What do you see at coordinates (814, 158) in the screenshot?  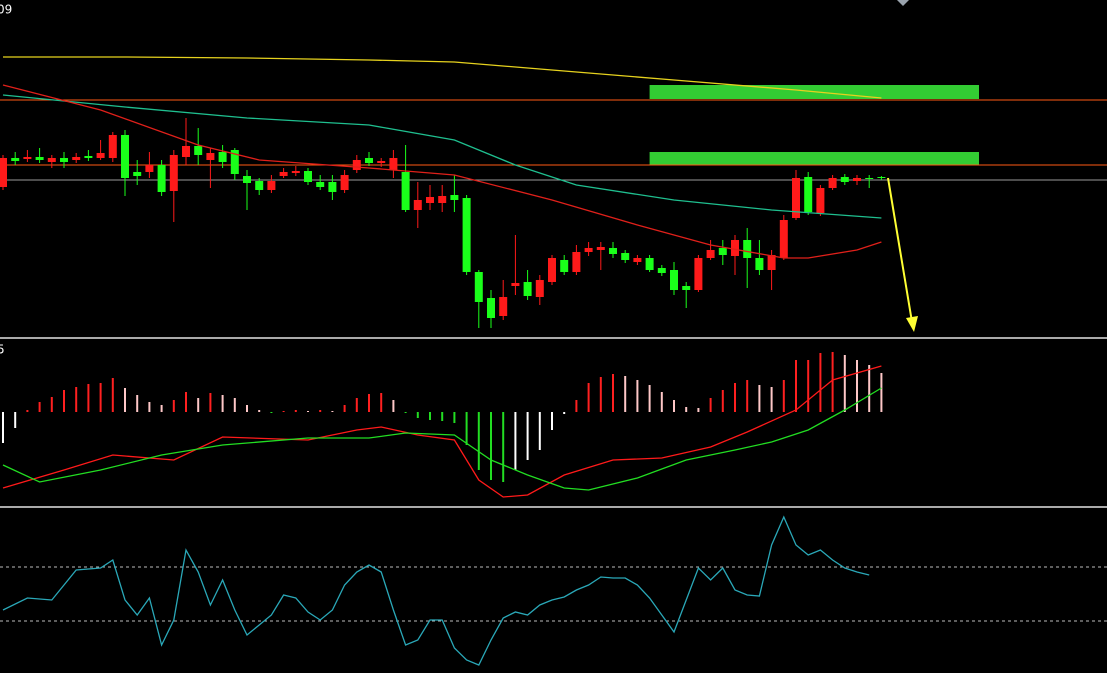 I see `zone` at bounding box center [814, 158].